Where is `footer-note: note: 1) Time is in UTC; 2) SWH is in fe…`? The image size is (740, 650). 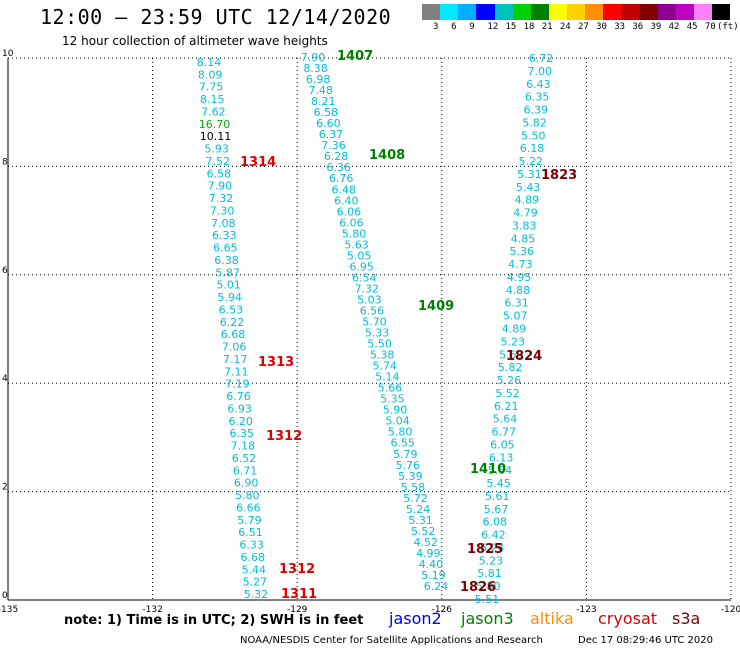
footer-note: note: 1) Time is in UTC; 2) SWH is in fe… is located at coordinates (214, 620).